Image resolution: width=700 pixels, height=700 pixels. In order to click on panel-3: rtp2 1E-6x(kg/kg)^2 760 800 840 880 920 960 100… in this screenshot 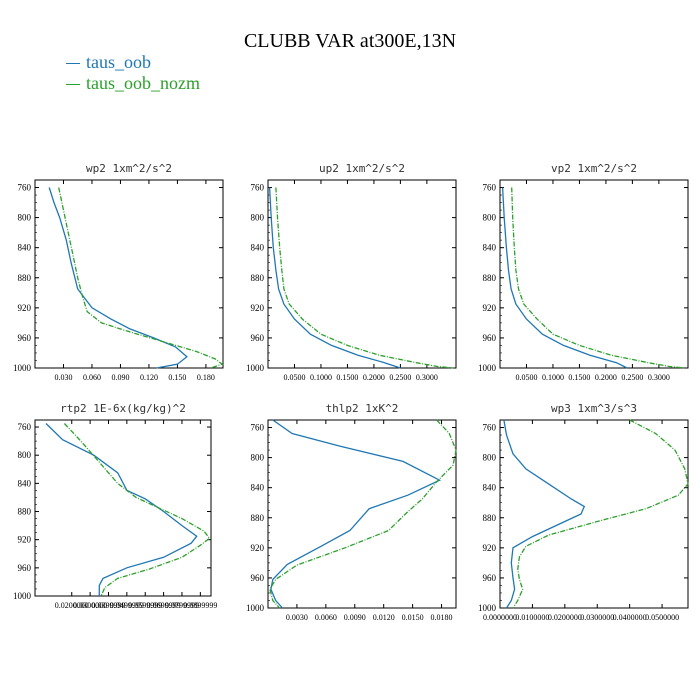, I will do `click(115, 506)`.